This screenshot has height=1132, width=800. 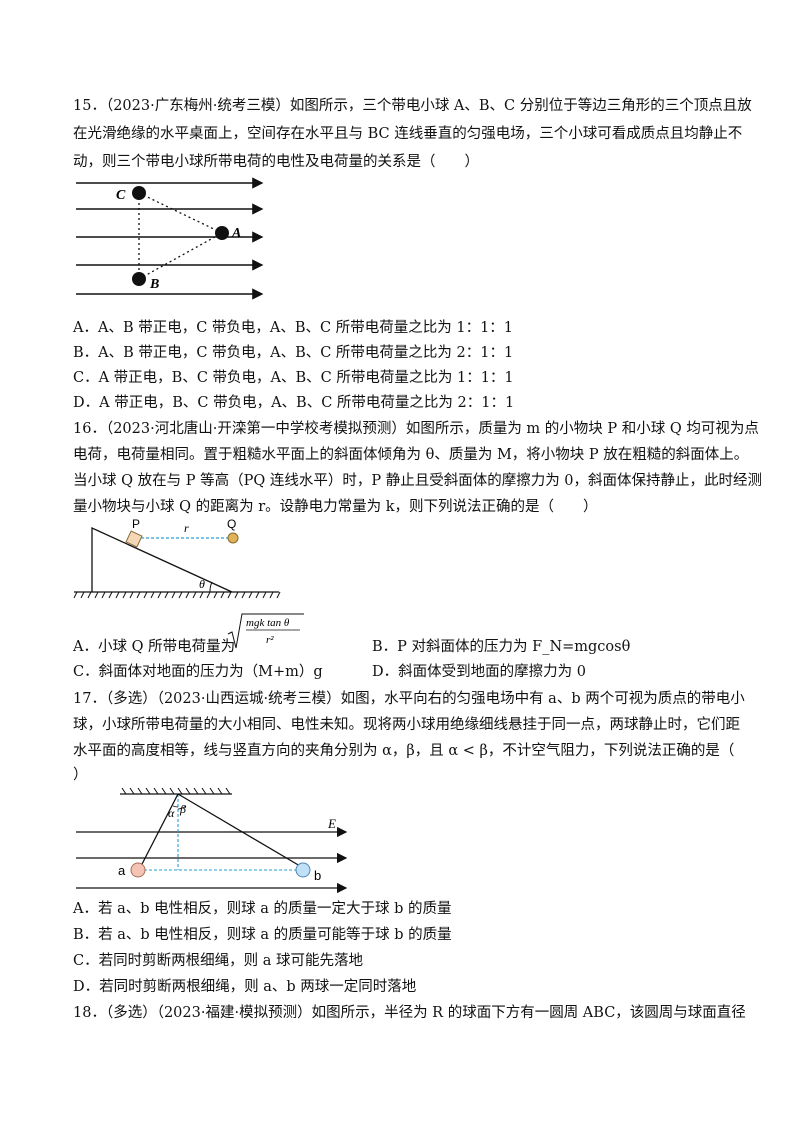 I want to click on label-e: E, so click(x=331, y=823).